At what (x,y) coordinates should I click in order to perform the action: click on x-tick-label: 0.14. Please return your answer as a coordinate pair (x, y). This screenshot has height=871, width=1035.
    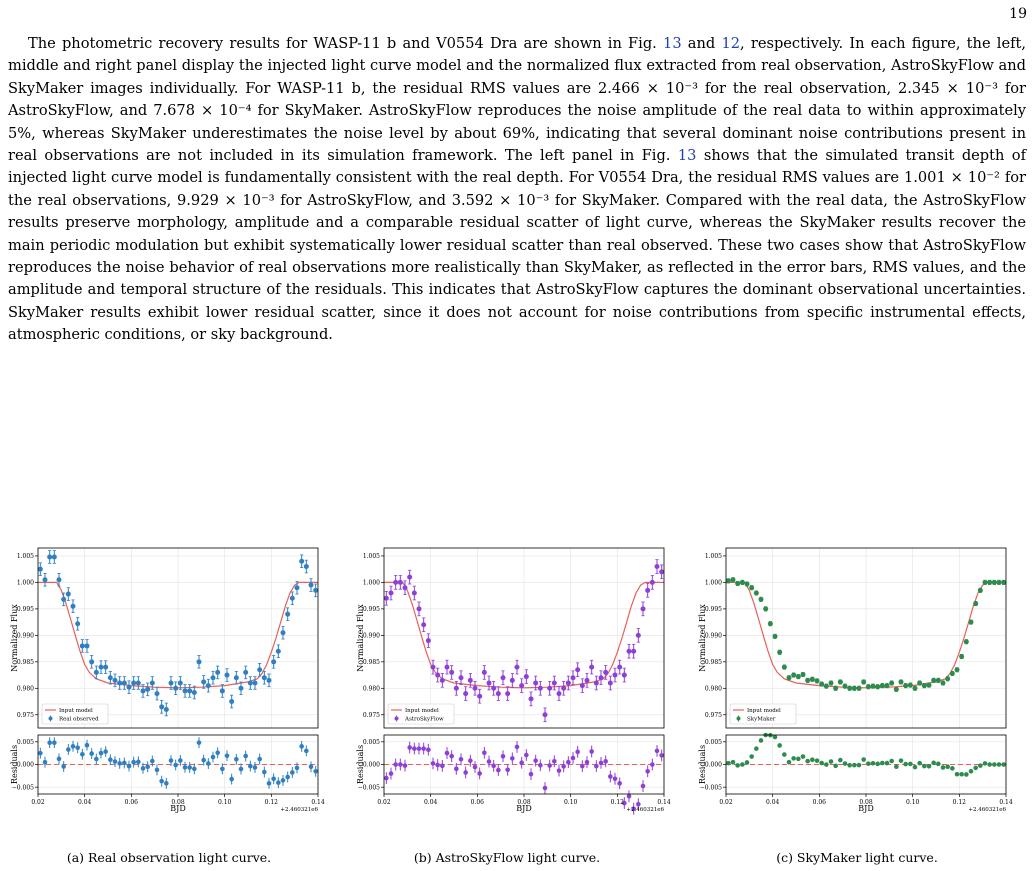
    Looking at the image, I should click on (318, 802).